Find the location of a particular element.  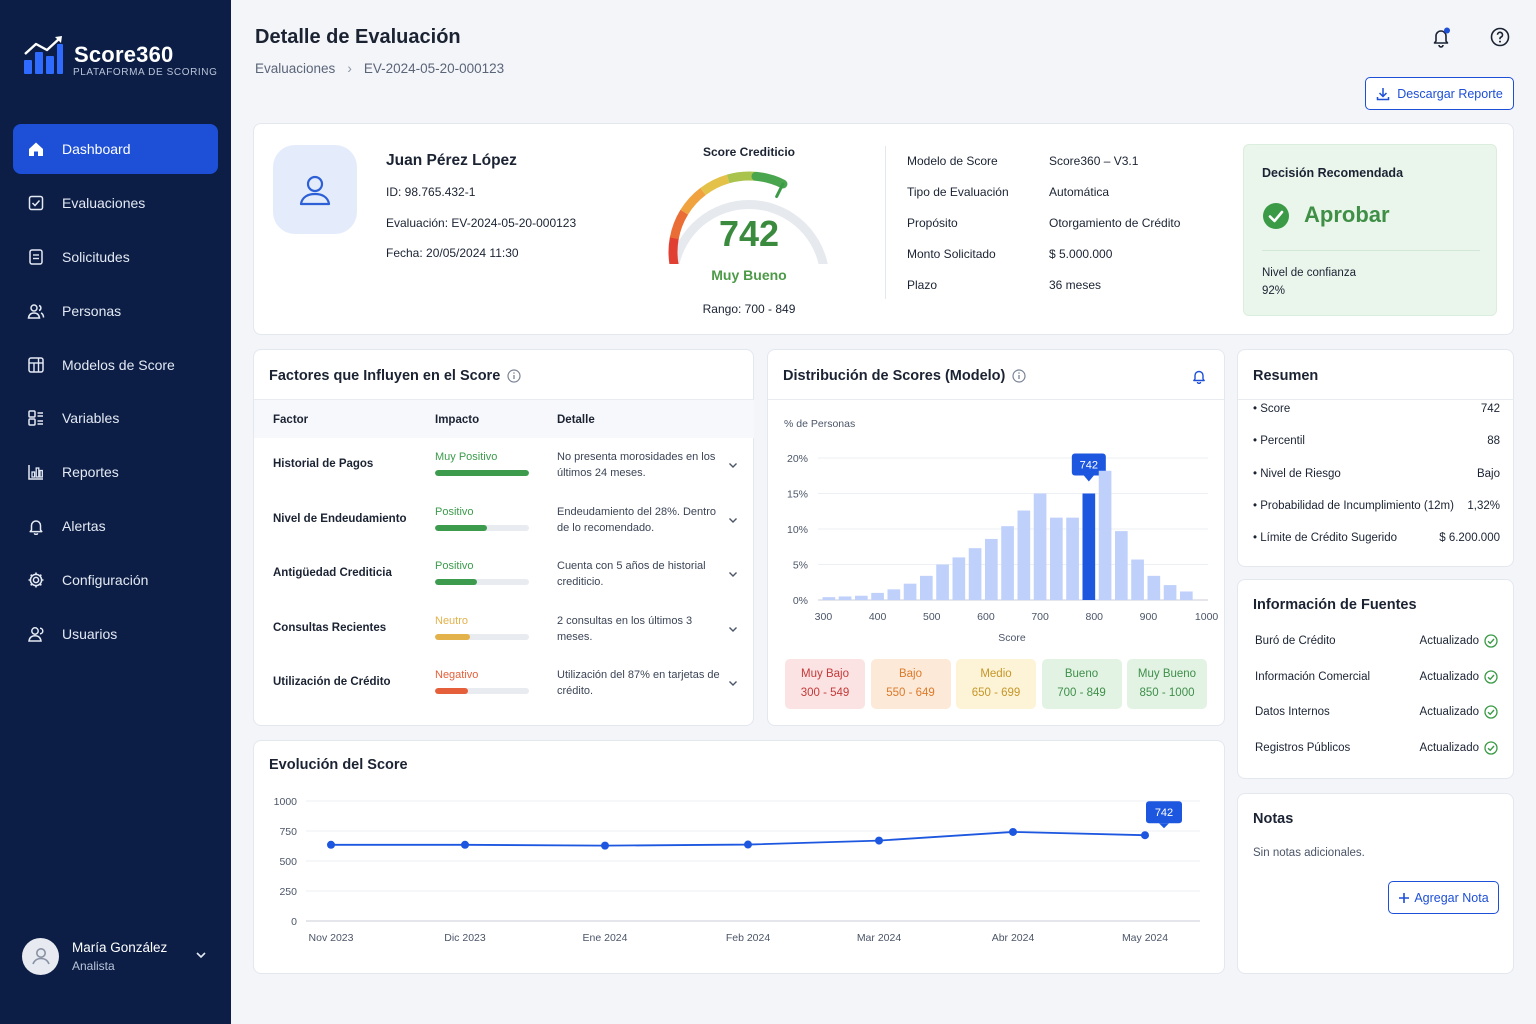

sidebar-item-dashboard: Dashboard is located at coordinates (115, 149).